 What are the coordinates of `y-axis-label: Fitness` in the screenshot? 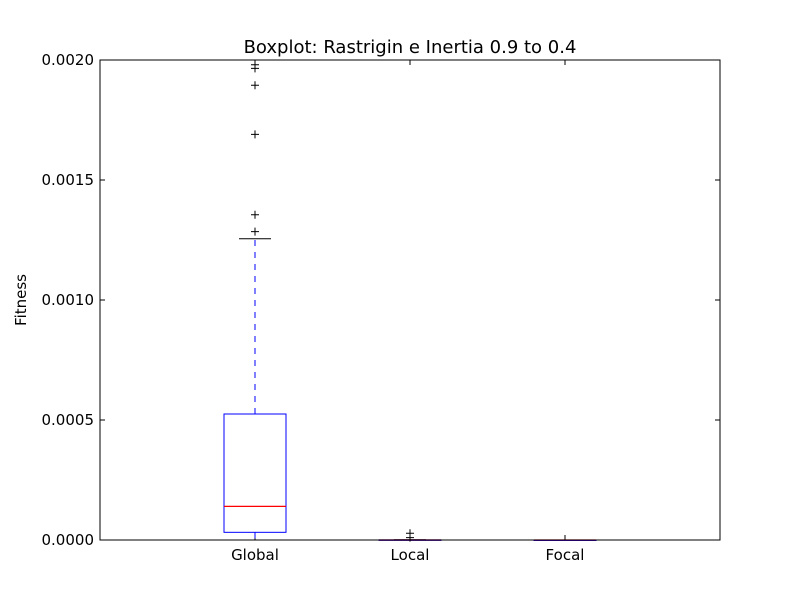 It's located at (21, 300).